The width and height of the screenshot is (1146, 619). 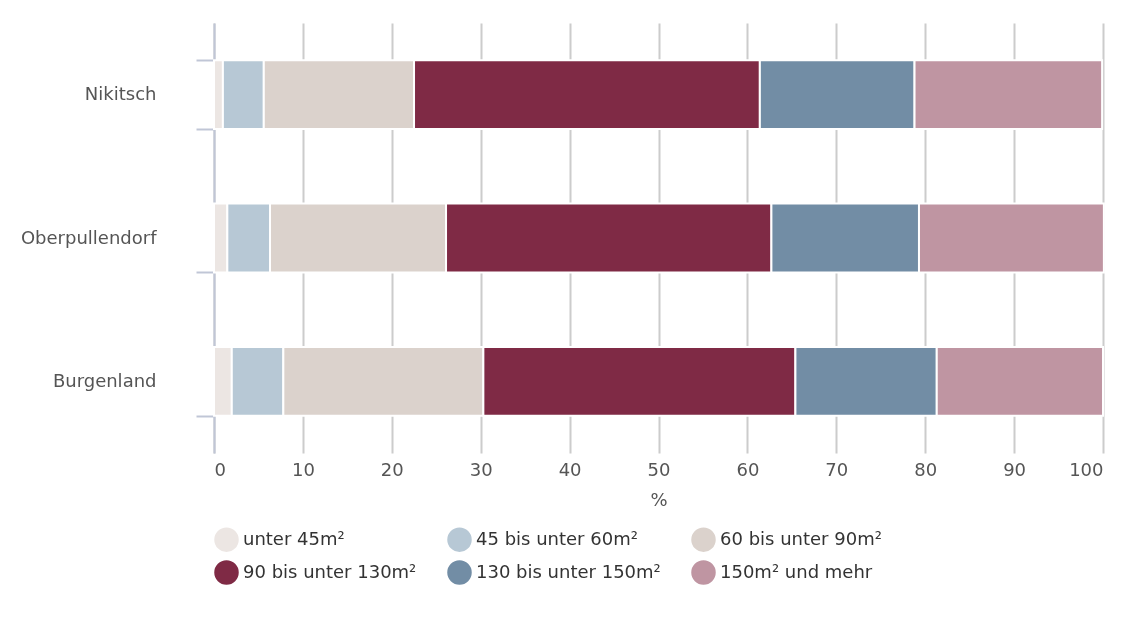 I want to click on x-tick-label: 70, so click(x=837, y=469).